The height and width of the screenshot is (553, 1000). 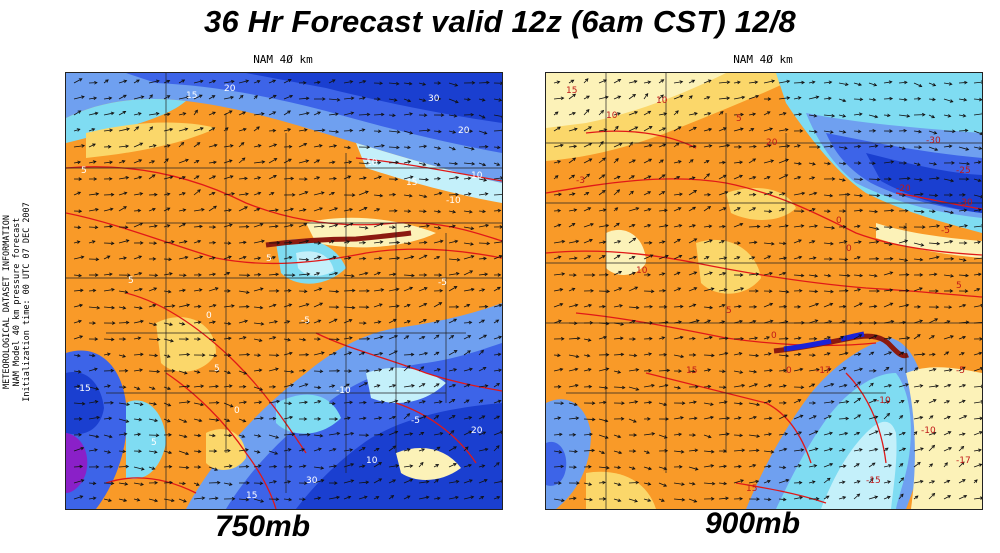 What do you see at coordinates (753, 523) in the screenshot?
I see `level-label-900: 900mb` at bounding box center [753, 523].